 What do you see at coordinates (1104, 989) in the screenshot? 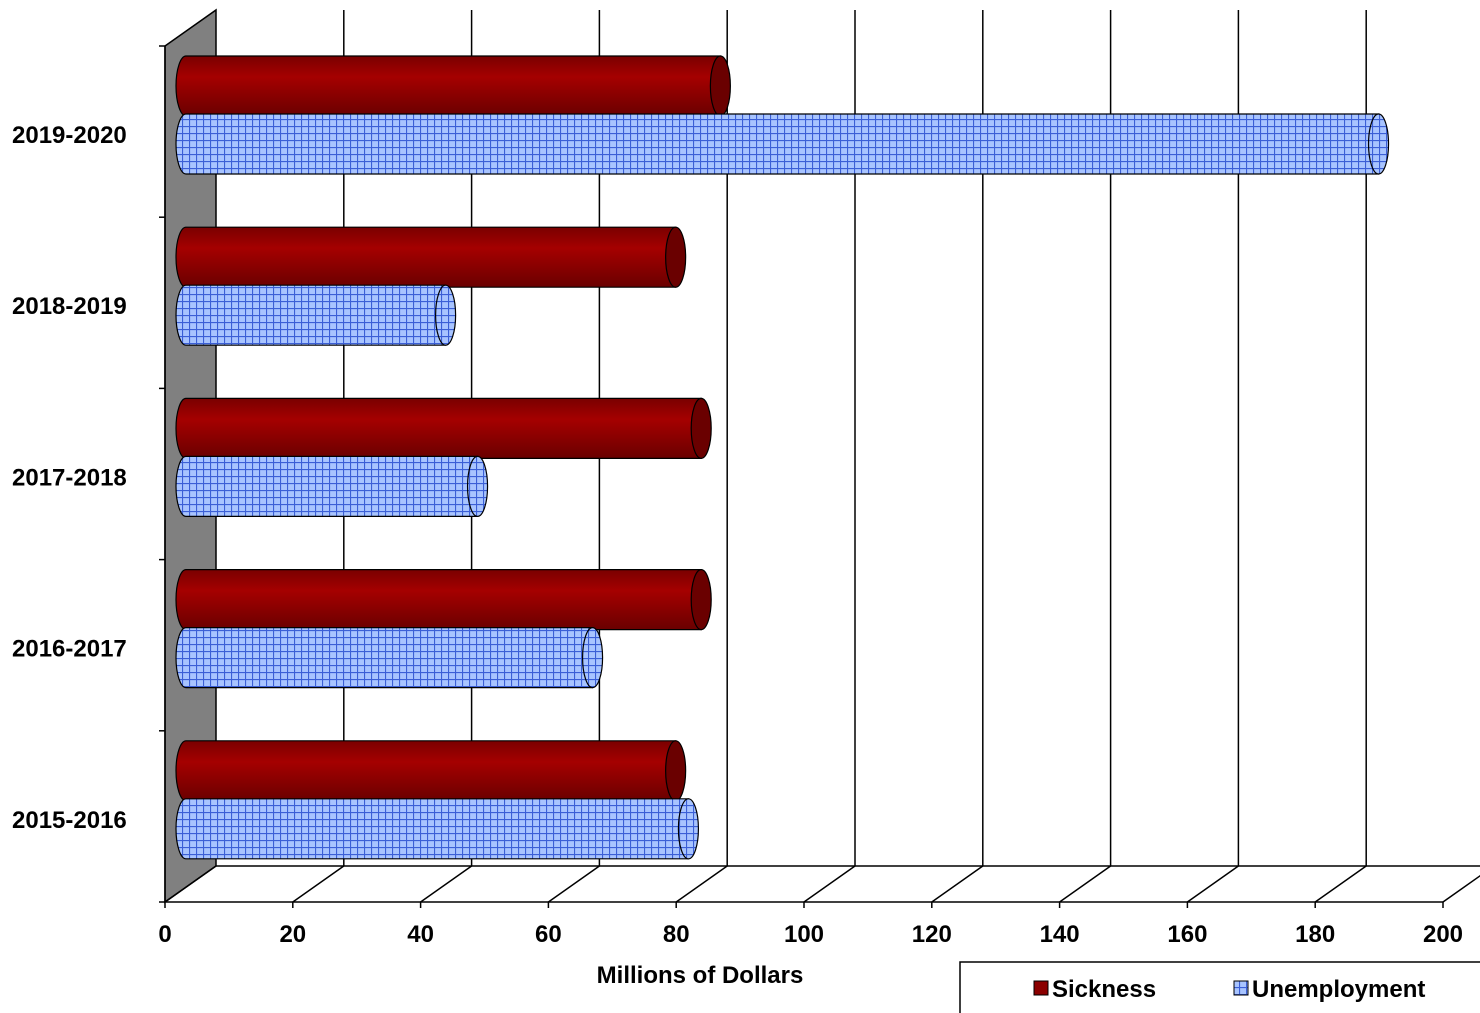
I see `legend-label-sickness: Sickness` at bounding box center [1104, 989].